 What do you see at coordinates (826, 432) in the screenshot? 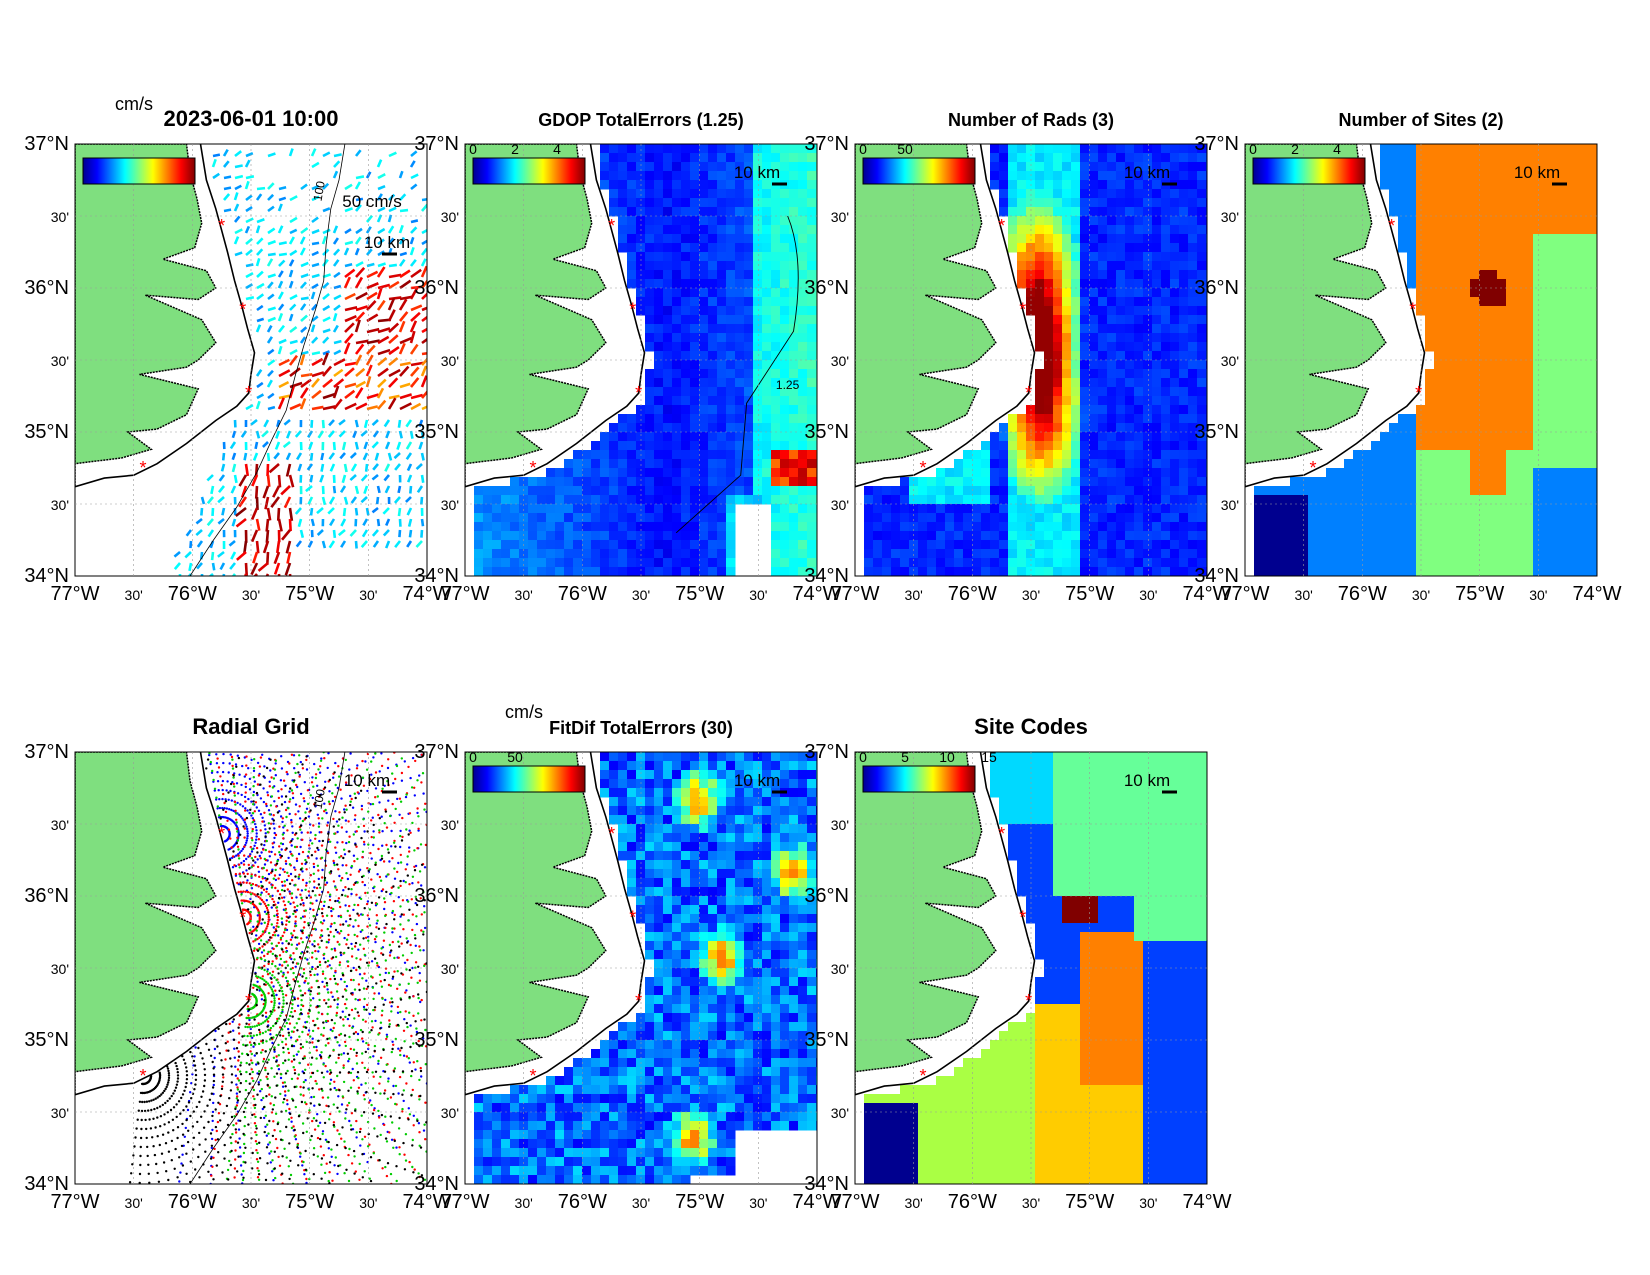
I see `lat-tick-label: 35°N` at bounding box center [826, 432].